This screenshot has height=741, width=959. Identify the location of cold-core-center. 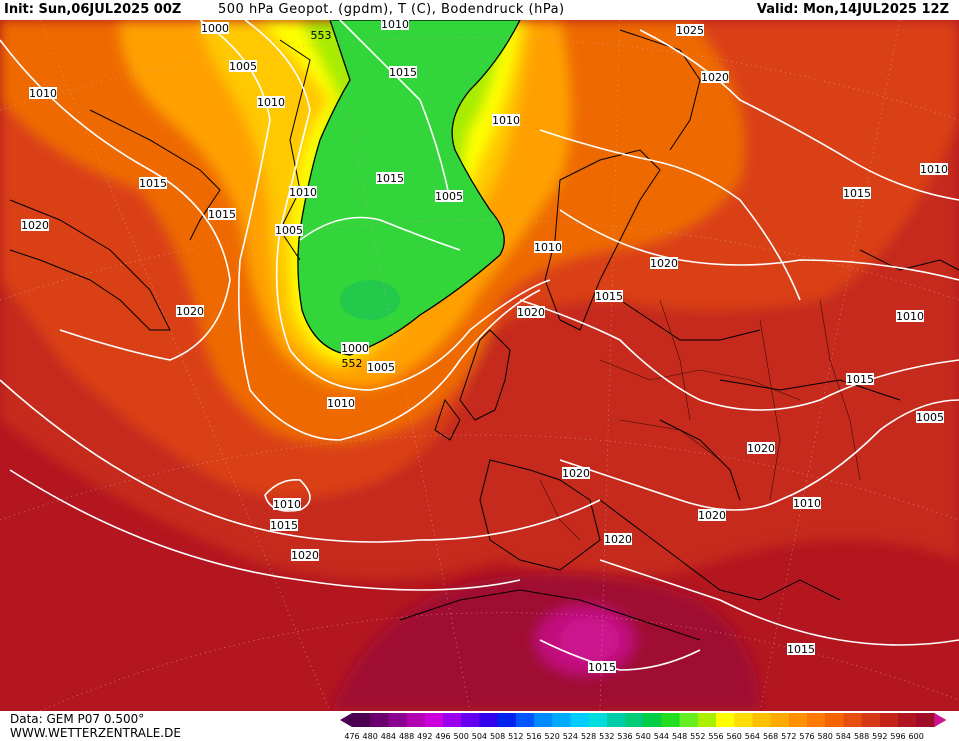
(370, 300).